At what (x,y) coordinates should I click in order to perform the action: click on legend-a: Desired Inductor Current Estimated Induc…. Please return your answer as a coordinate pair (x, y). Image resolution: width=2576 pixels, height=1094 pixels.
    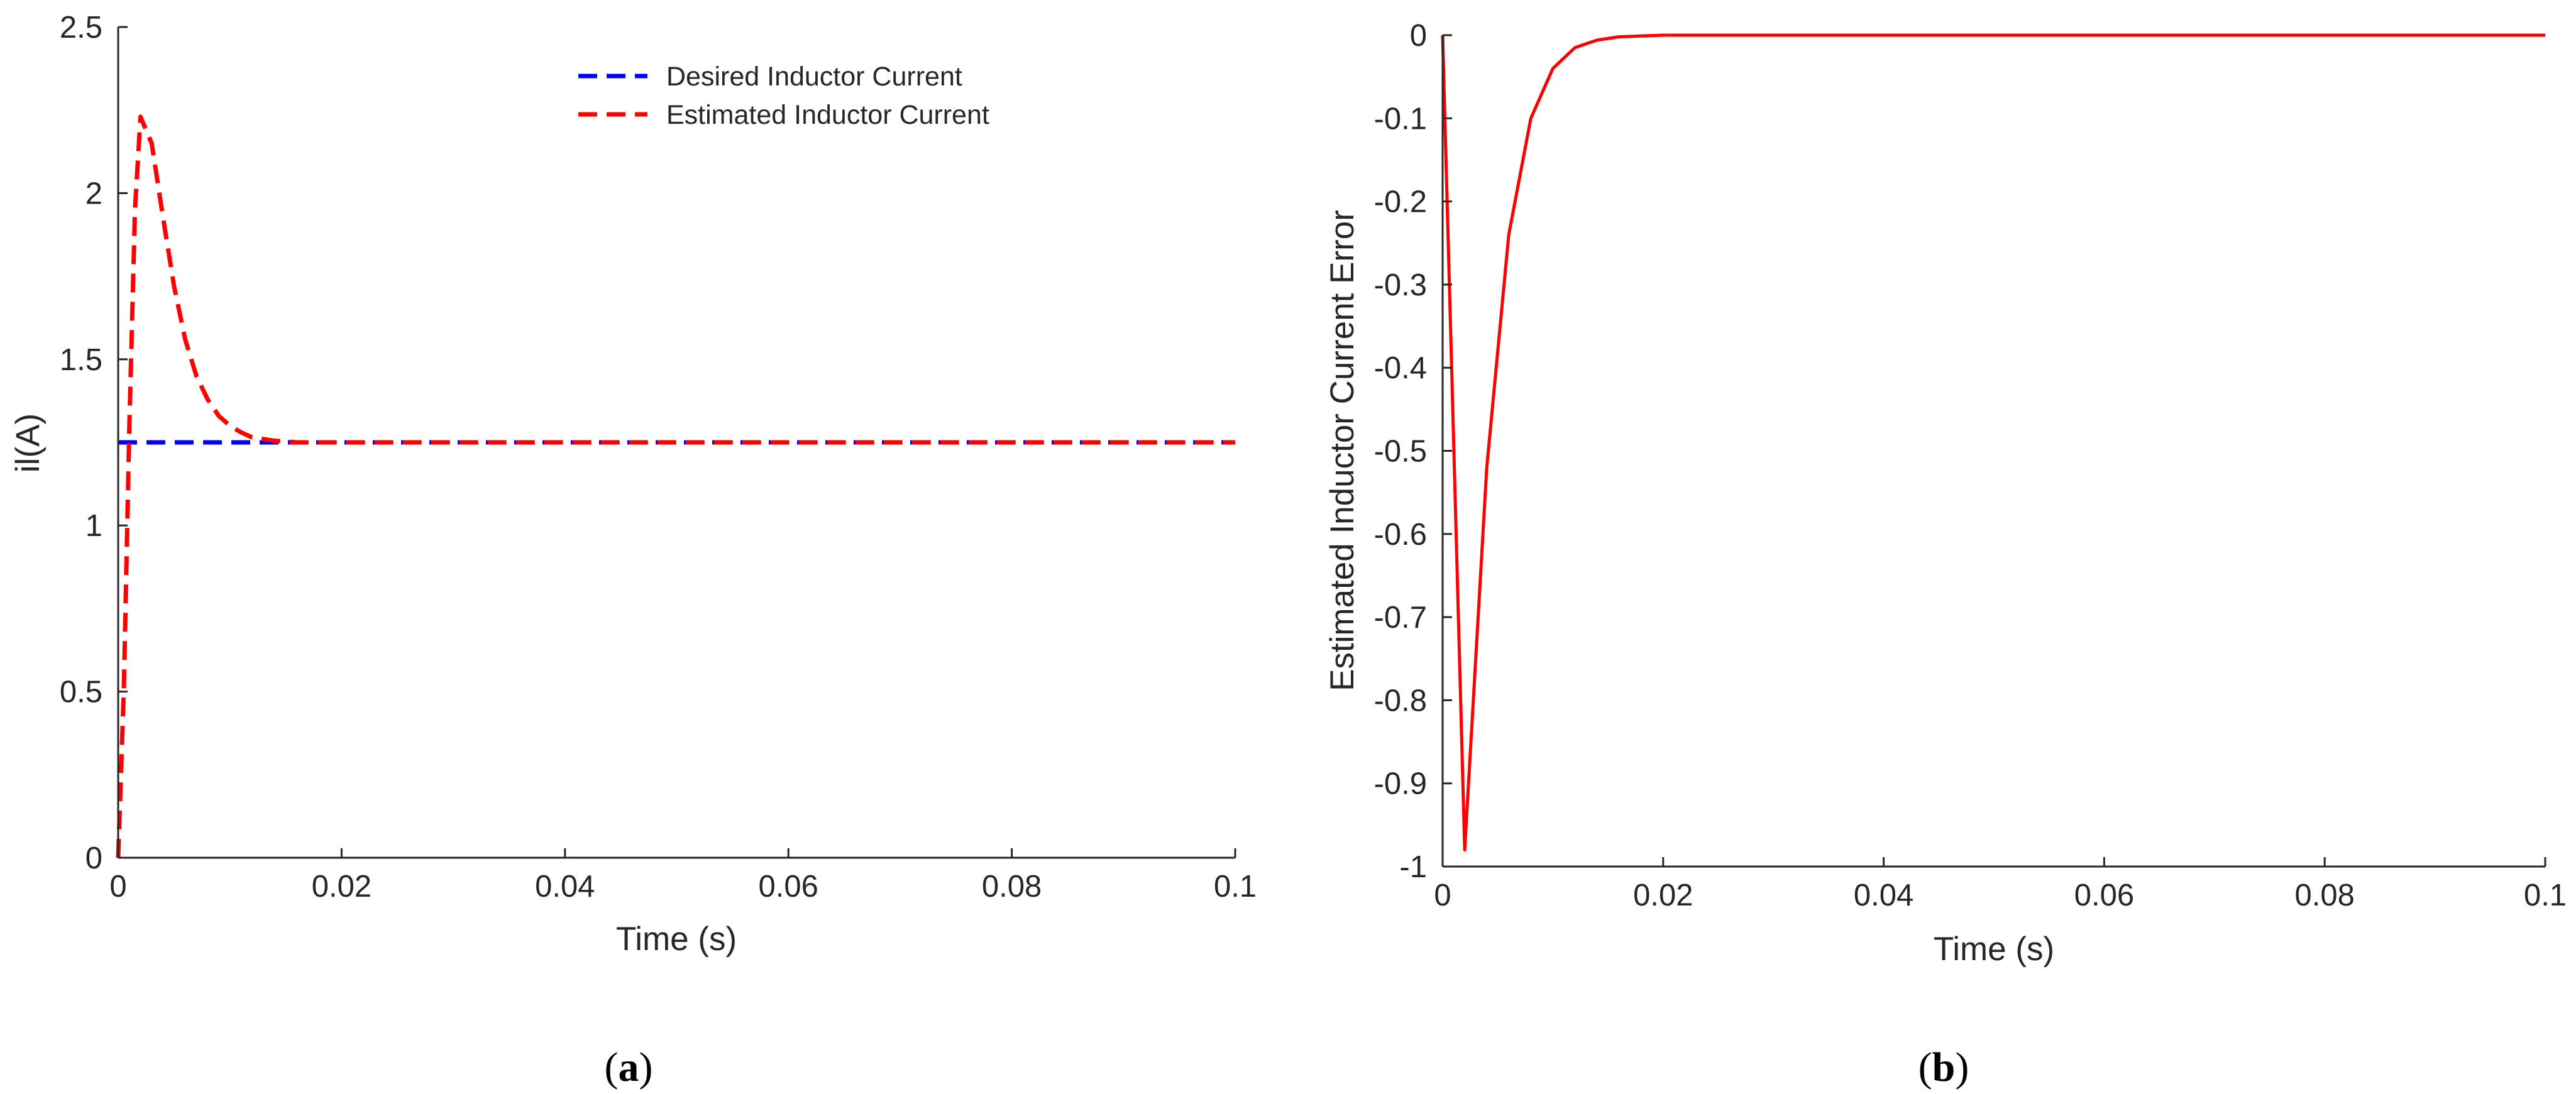
    Looking at the image, I should click on (783, 96).